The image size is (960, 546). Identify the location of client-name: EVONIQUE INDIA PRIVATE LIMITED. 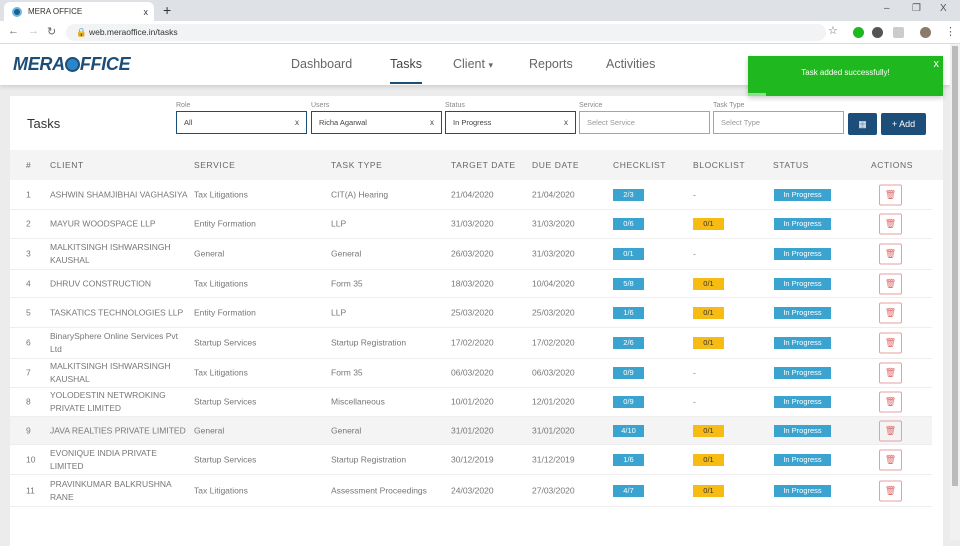
(103, 459).